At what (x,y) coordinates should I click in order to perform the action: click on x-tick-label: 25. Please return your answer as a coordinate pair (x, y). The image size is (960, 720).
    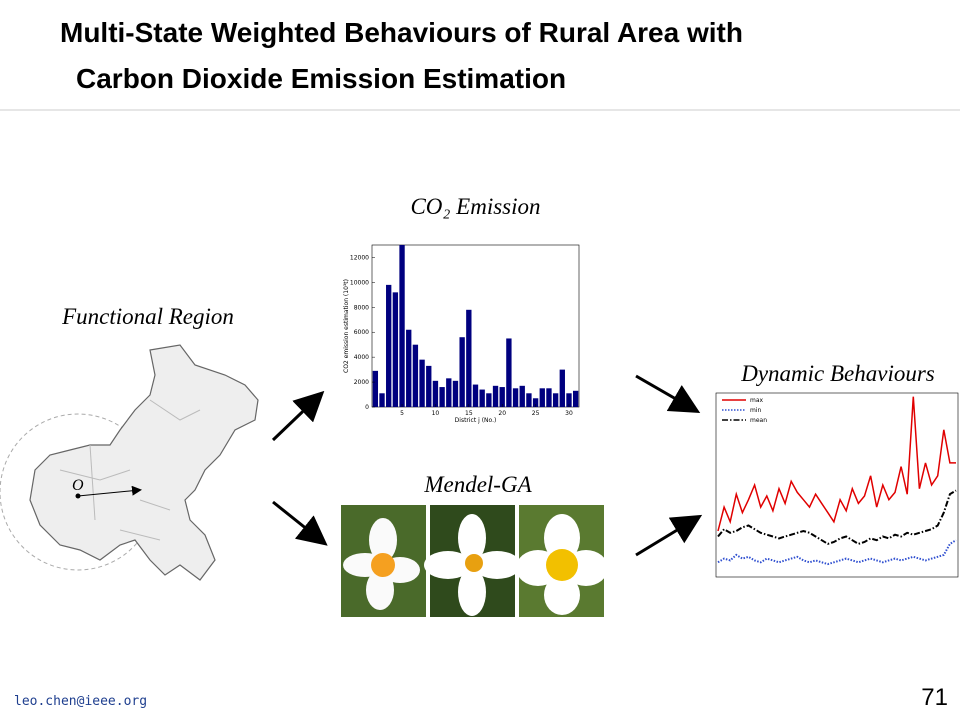
    Looking at the image, I should click on (536, 413).